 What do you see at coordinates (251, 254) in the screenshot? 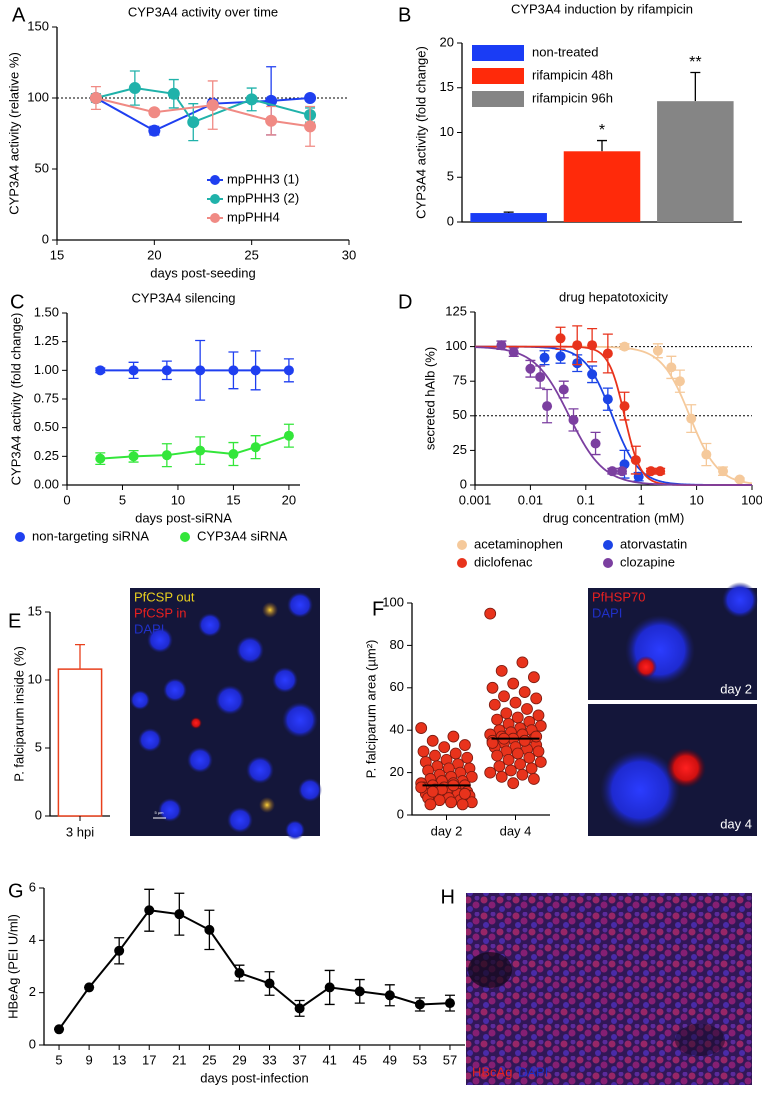
I see `x-tick-label: 25` at bounding box center [251, 254].